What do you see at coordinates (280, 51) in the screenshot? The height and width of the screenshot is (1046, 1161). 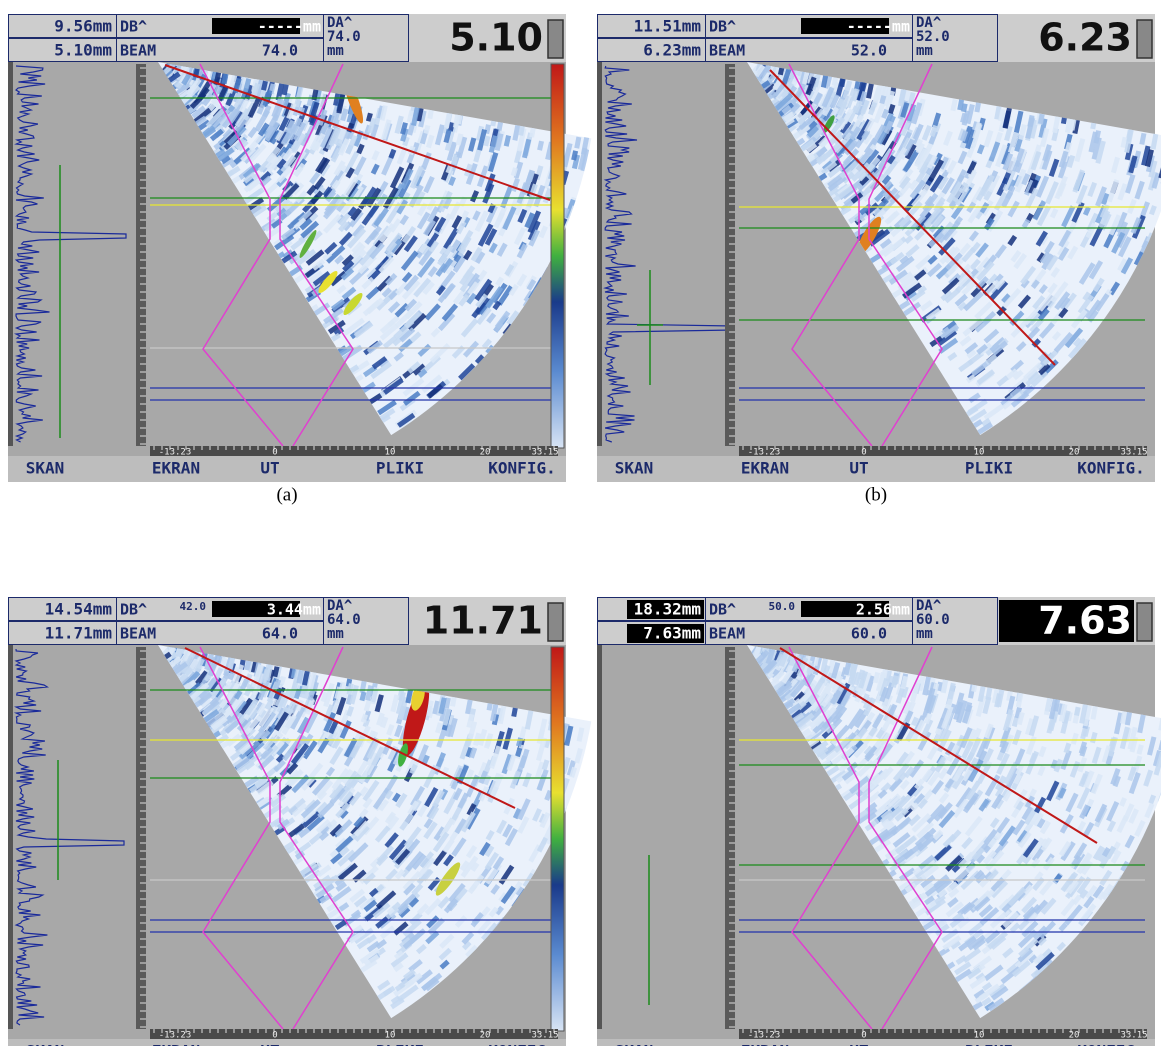 I see `beam-angle: 74.0` at bounding box center [280, 51].